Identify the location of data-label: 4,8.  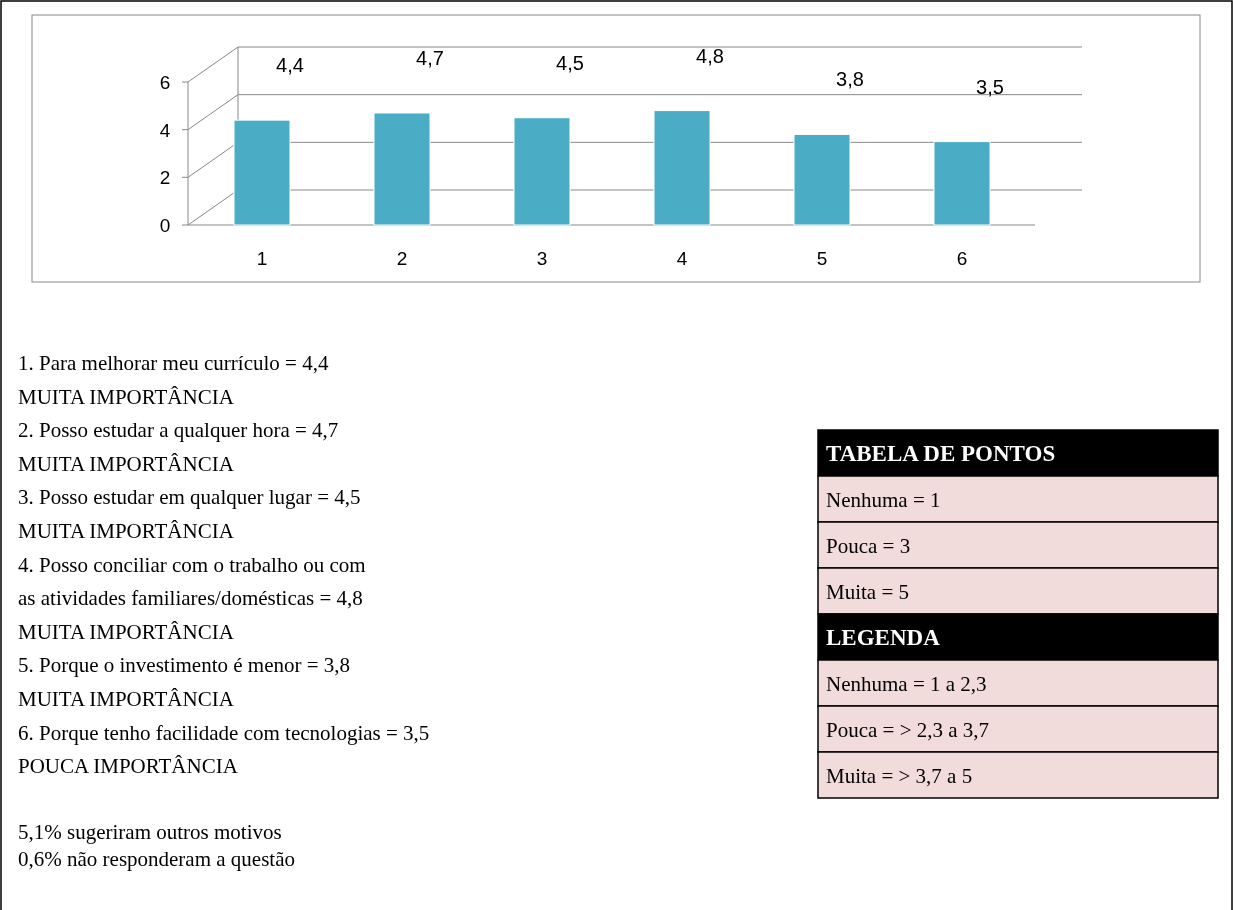
(710, 55).